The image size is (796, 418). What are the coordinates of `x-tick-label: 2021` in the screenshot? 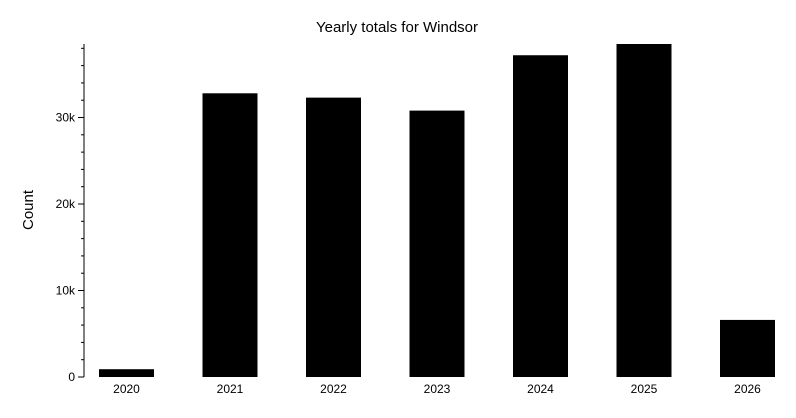 It's located at (230, 389).